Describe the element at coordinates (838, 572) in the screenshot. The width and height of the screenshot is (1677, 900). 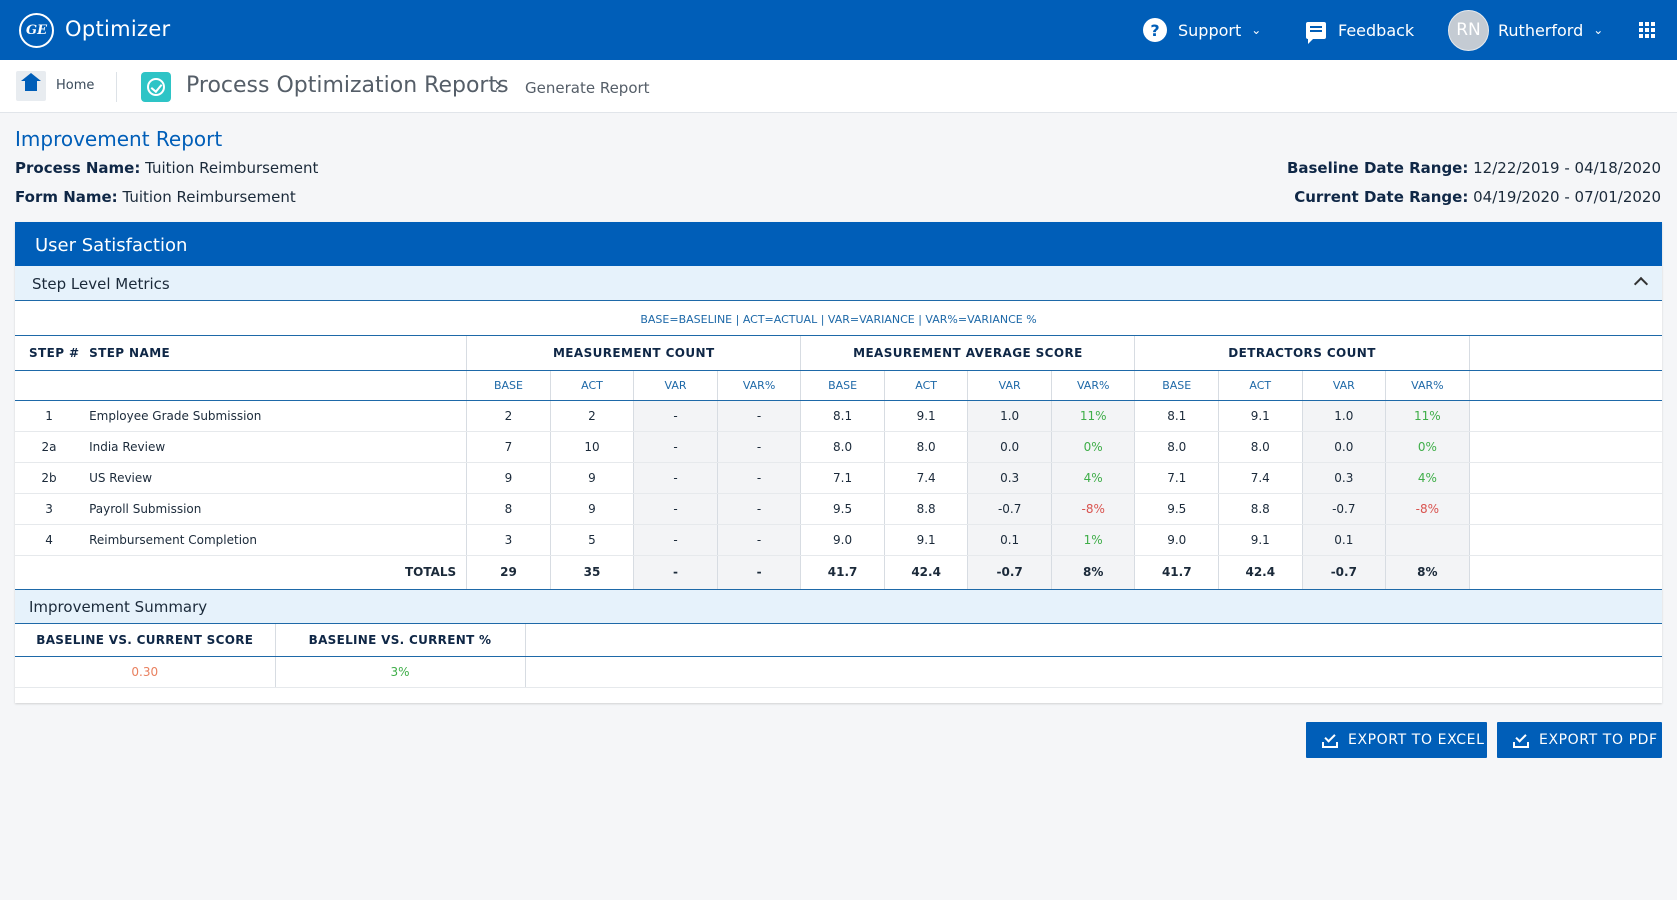
I see `totals-row: TOTALS 29 35- -41.7 42.4 -0.7 8% 41.7 42.4 -0.7 8%` at that location.